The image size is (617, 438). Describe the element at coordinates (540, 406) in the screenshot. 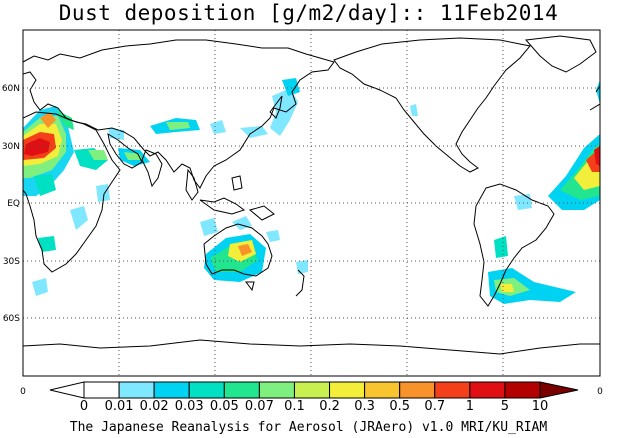

I see `colorbar-label: 10` at that location.